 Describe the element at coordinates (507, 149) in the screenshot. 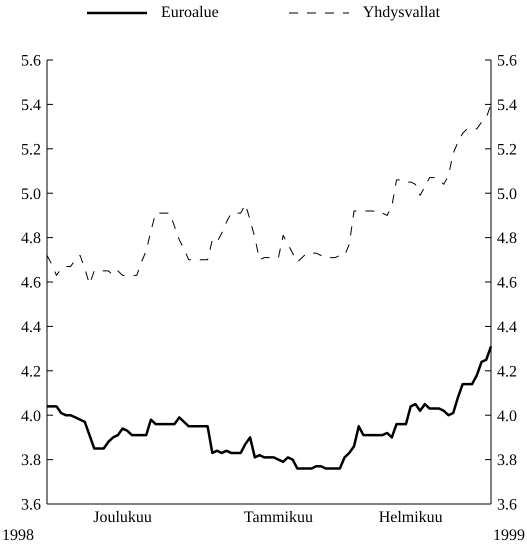

I see `y2-tick-label: 5.2` at that location.